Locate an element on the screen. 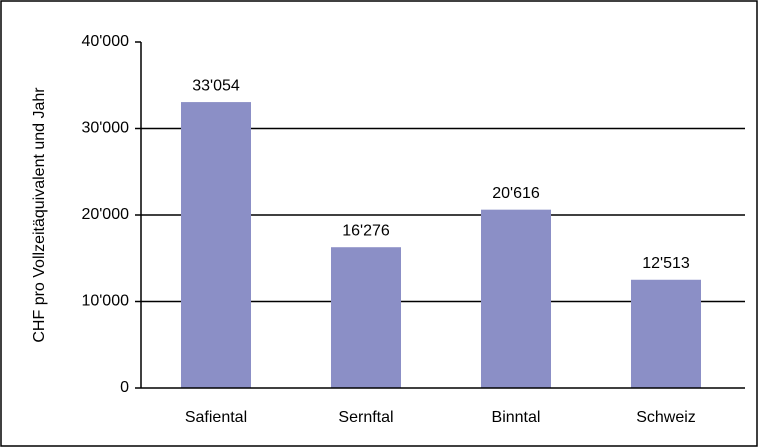 This screenshot has height=448, width=759. x-tick-label: Safiental is located at coordinates (216, 417).